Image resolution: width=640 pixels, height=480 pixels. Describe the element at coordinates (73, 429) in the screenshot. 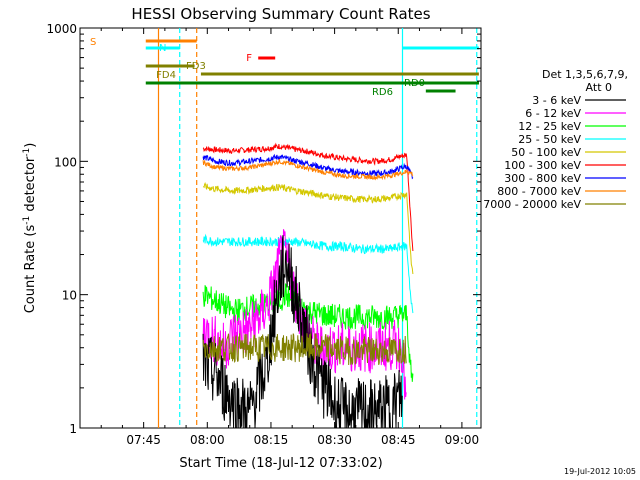

I see `y-tick-label: 1` at that location.